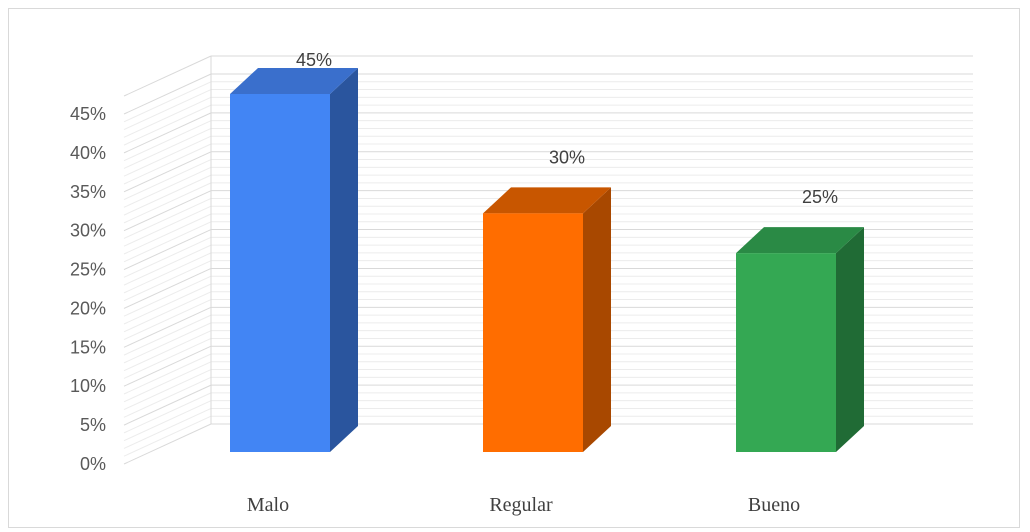 The height and width of the screenshot is (532, 1030). What do you see at coordinates (88, 289) in the screenshot?
I see `y-axis-ticks: 0% 5% 10% 15% 20% 25% 30% 35% 40% 45%` at bounding box center [88, 289].